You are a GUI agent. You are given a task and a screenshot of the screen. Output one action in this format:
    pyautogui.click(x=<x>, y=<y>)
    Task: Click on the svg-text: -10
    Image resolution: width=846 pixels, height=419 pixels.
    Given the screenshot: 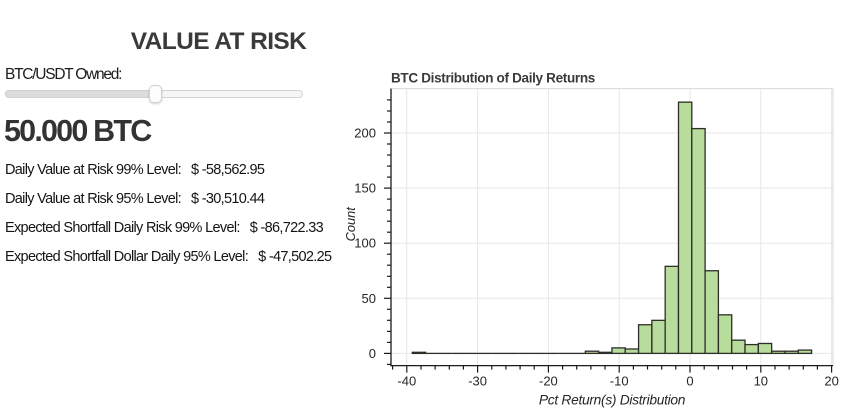 What is the action you would take?
    pyautogui.click(x=619, y=381)
    